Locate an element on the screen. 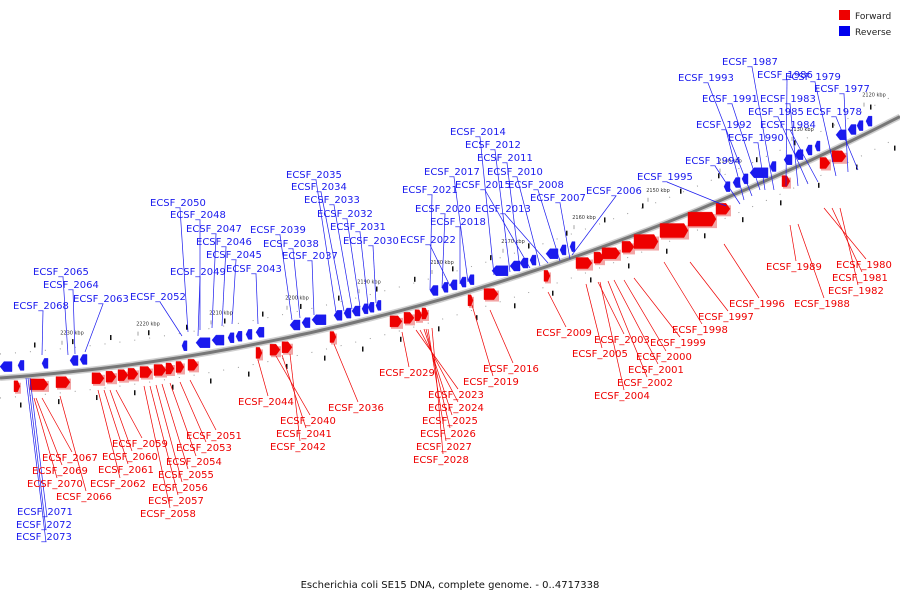 The image size is (900, 600). reverse-gene-label: ECSF_1995 is located at coordinates (665, 177).